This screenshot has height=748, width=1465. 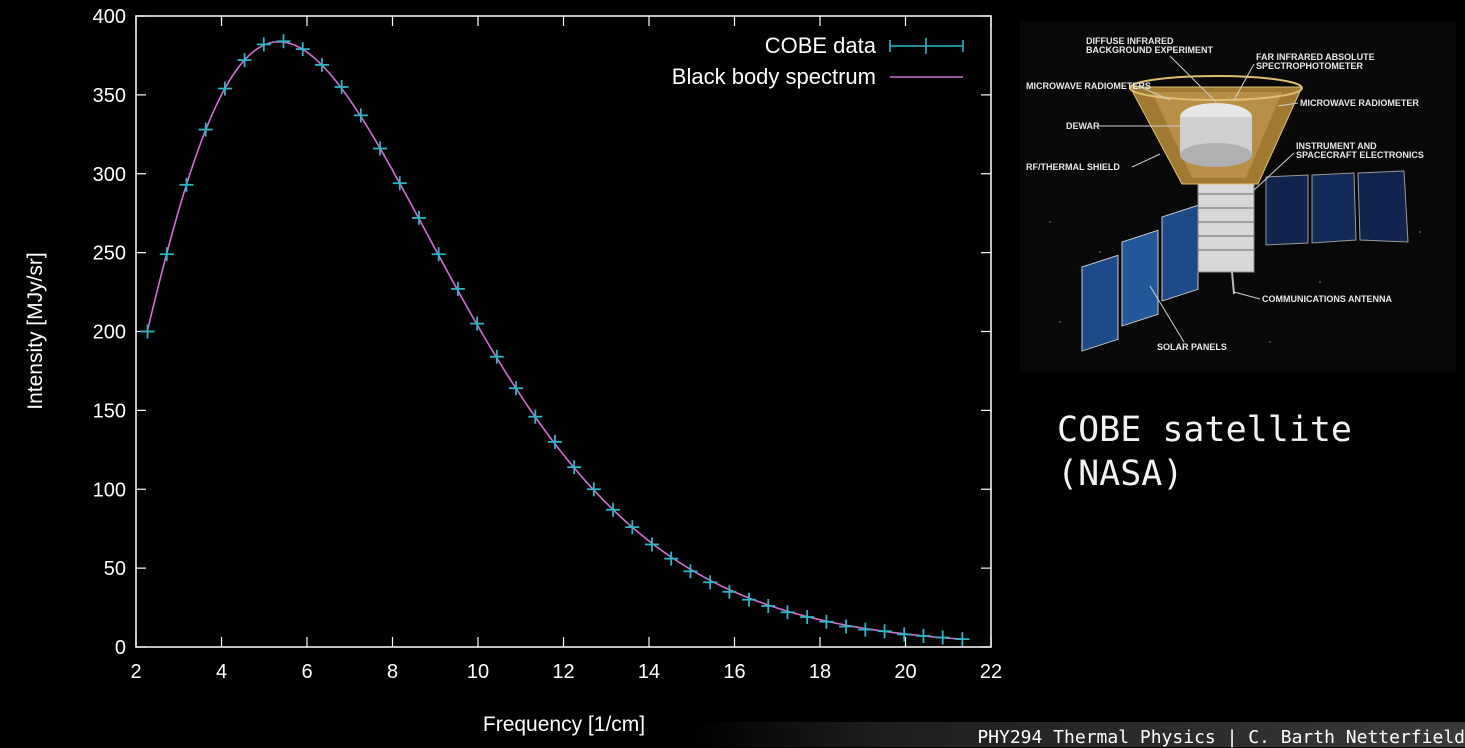 I want to click on x-tick-label: 2, so click(x=135, y=672).